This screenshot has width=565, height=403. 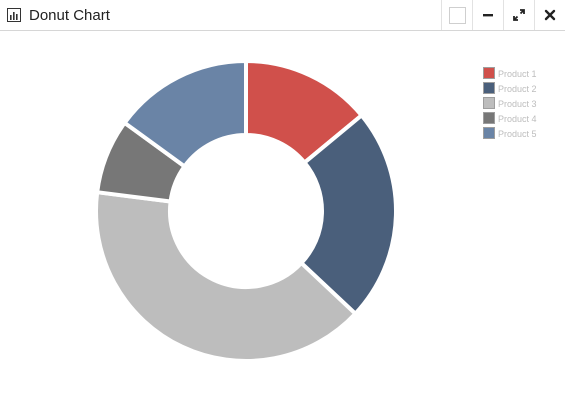 What do you see at coordinates (14, 15) in the screenshot?
I see `bar-chart-icon` at bounding box center [14, 15].